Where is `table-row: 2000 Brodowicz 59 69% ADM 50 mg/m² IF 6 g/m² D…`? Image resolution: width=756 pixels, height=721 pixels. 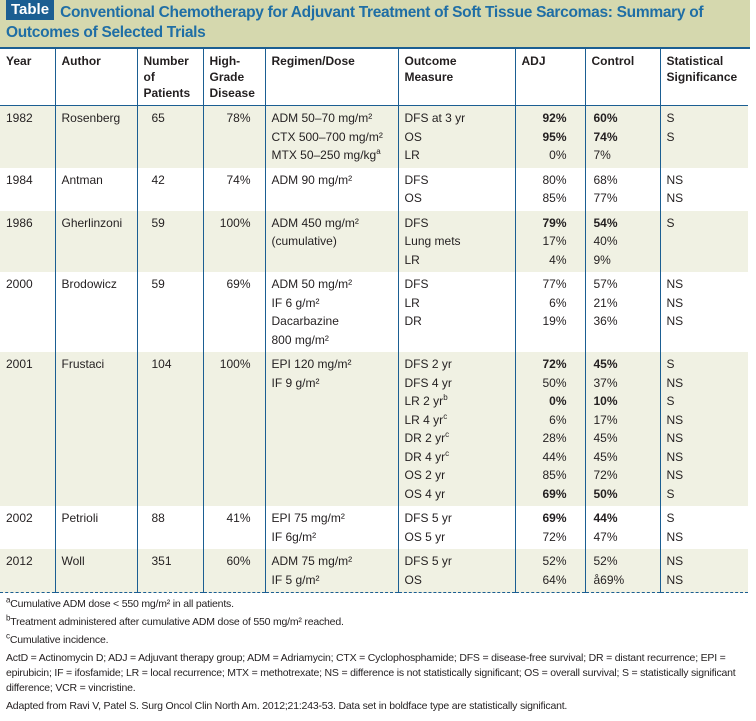 table-row: 2000 Brodowicz 59 69% ADM 50 mg/m² IF 6 g/m² D… is located at coordinates (374, 312).